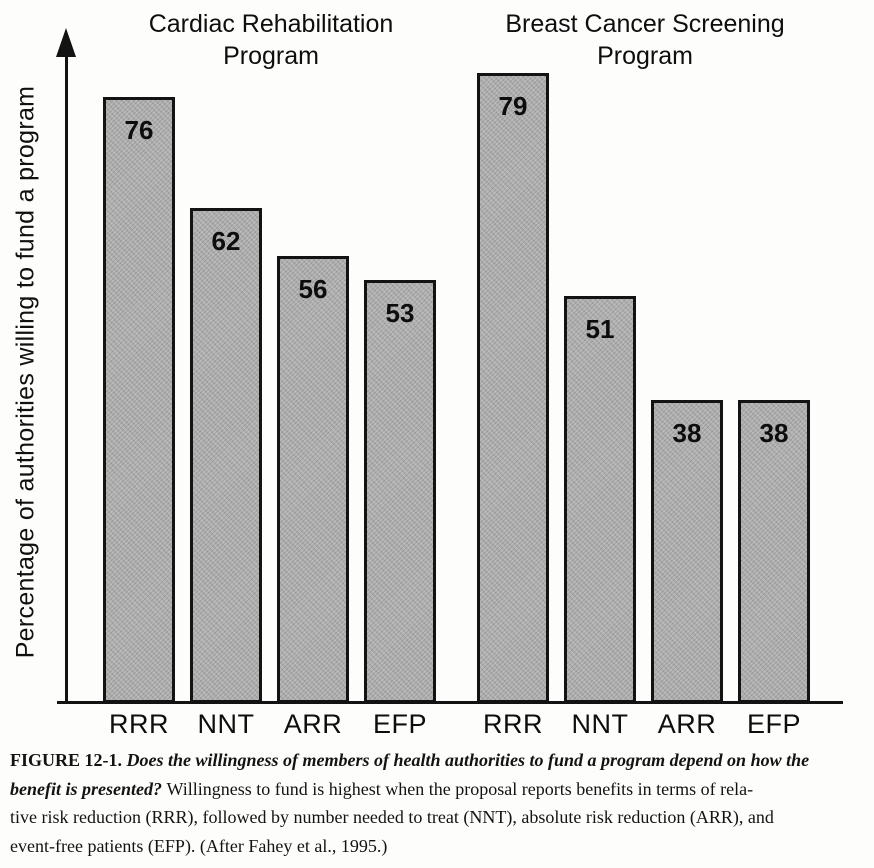  Describe the element at coordinates (513, 106) in the screenshot. I see `bar-value-label: 79` at that location.